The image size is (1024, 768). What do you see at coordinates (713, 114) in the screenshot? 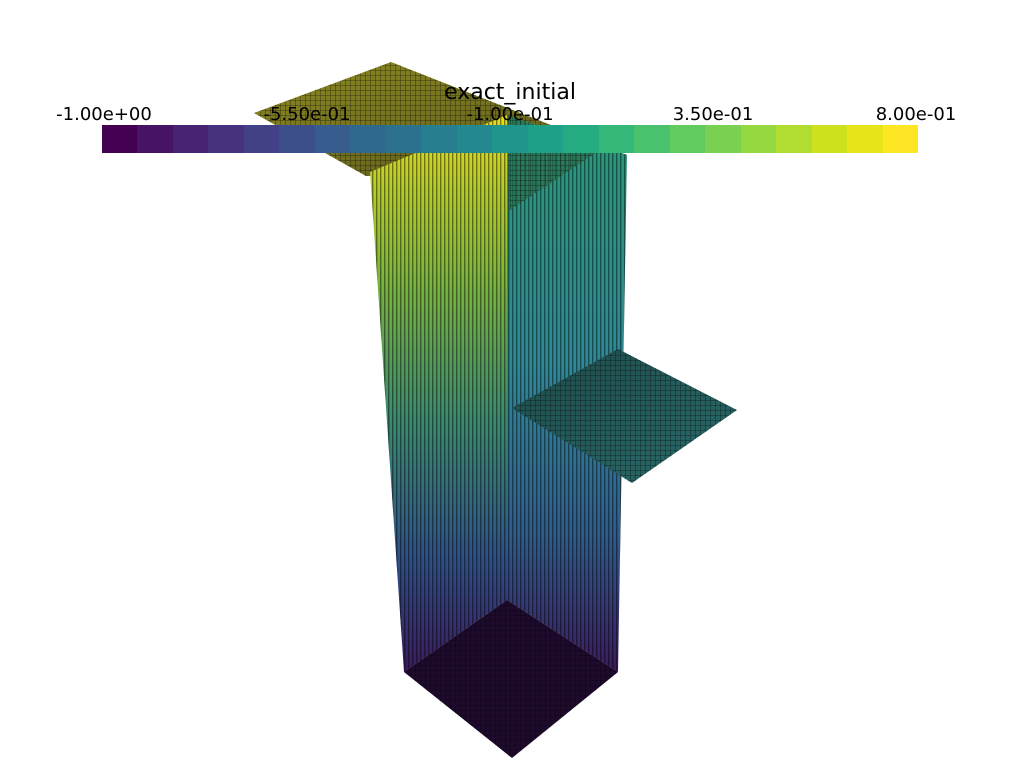
I see `scalar-bar-tick-label: 3.50e-01` at bounding box center [713, 114].